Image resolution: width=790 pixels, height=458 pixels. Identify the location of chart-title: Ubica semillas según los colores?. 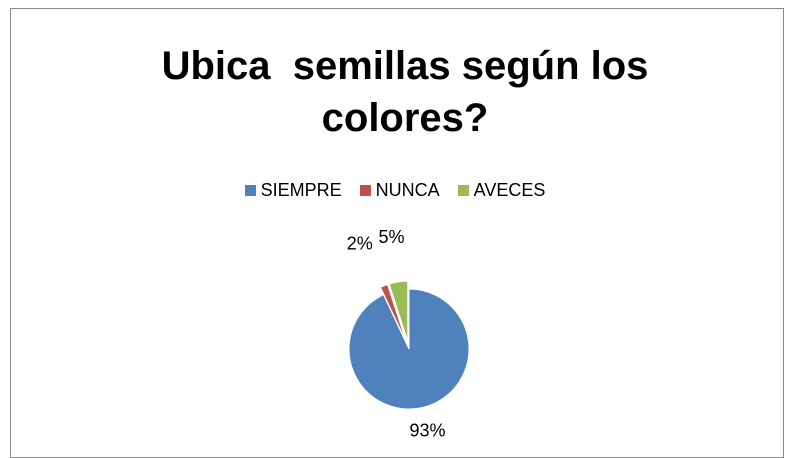
(410, 92).